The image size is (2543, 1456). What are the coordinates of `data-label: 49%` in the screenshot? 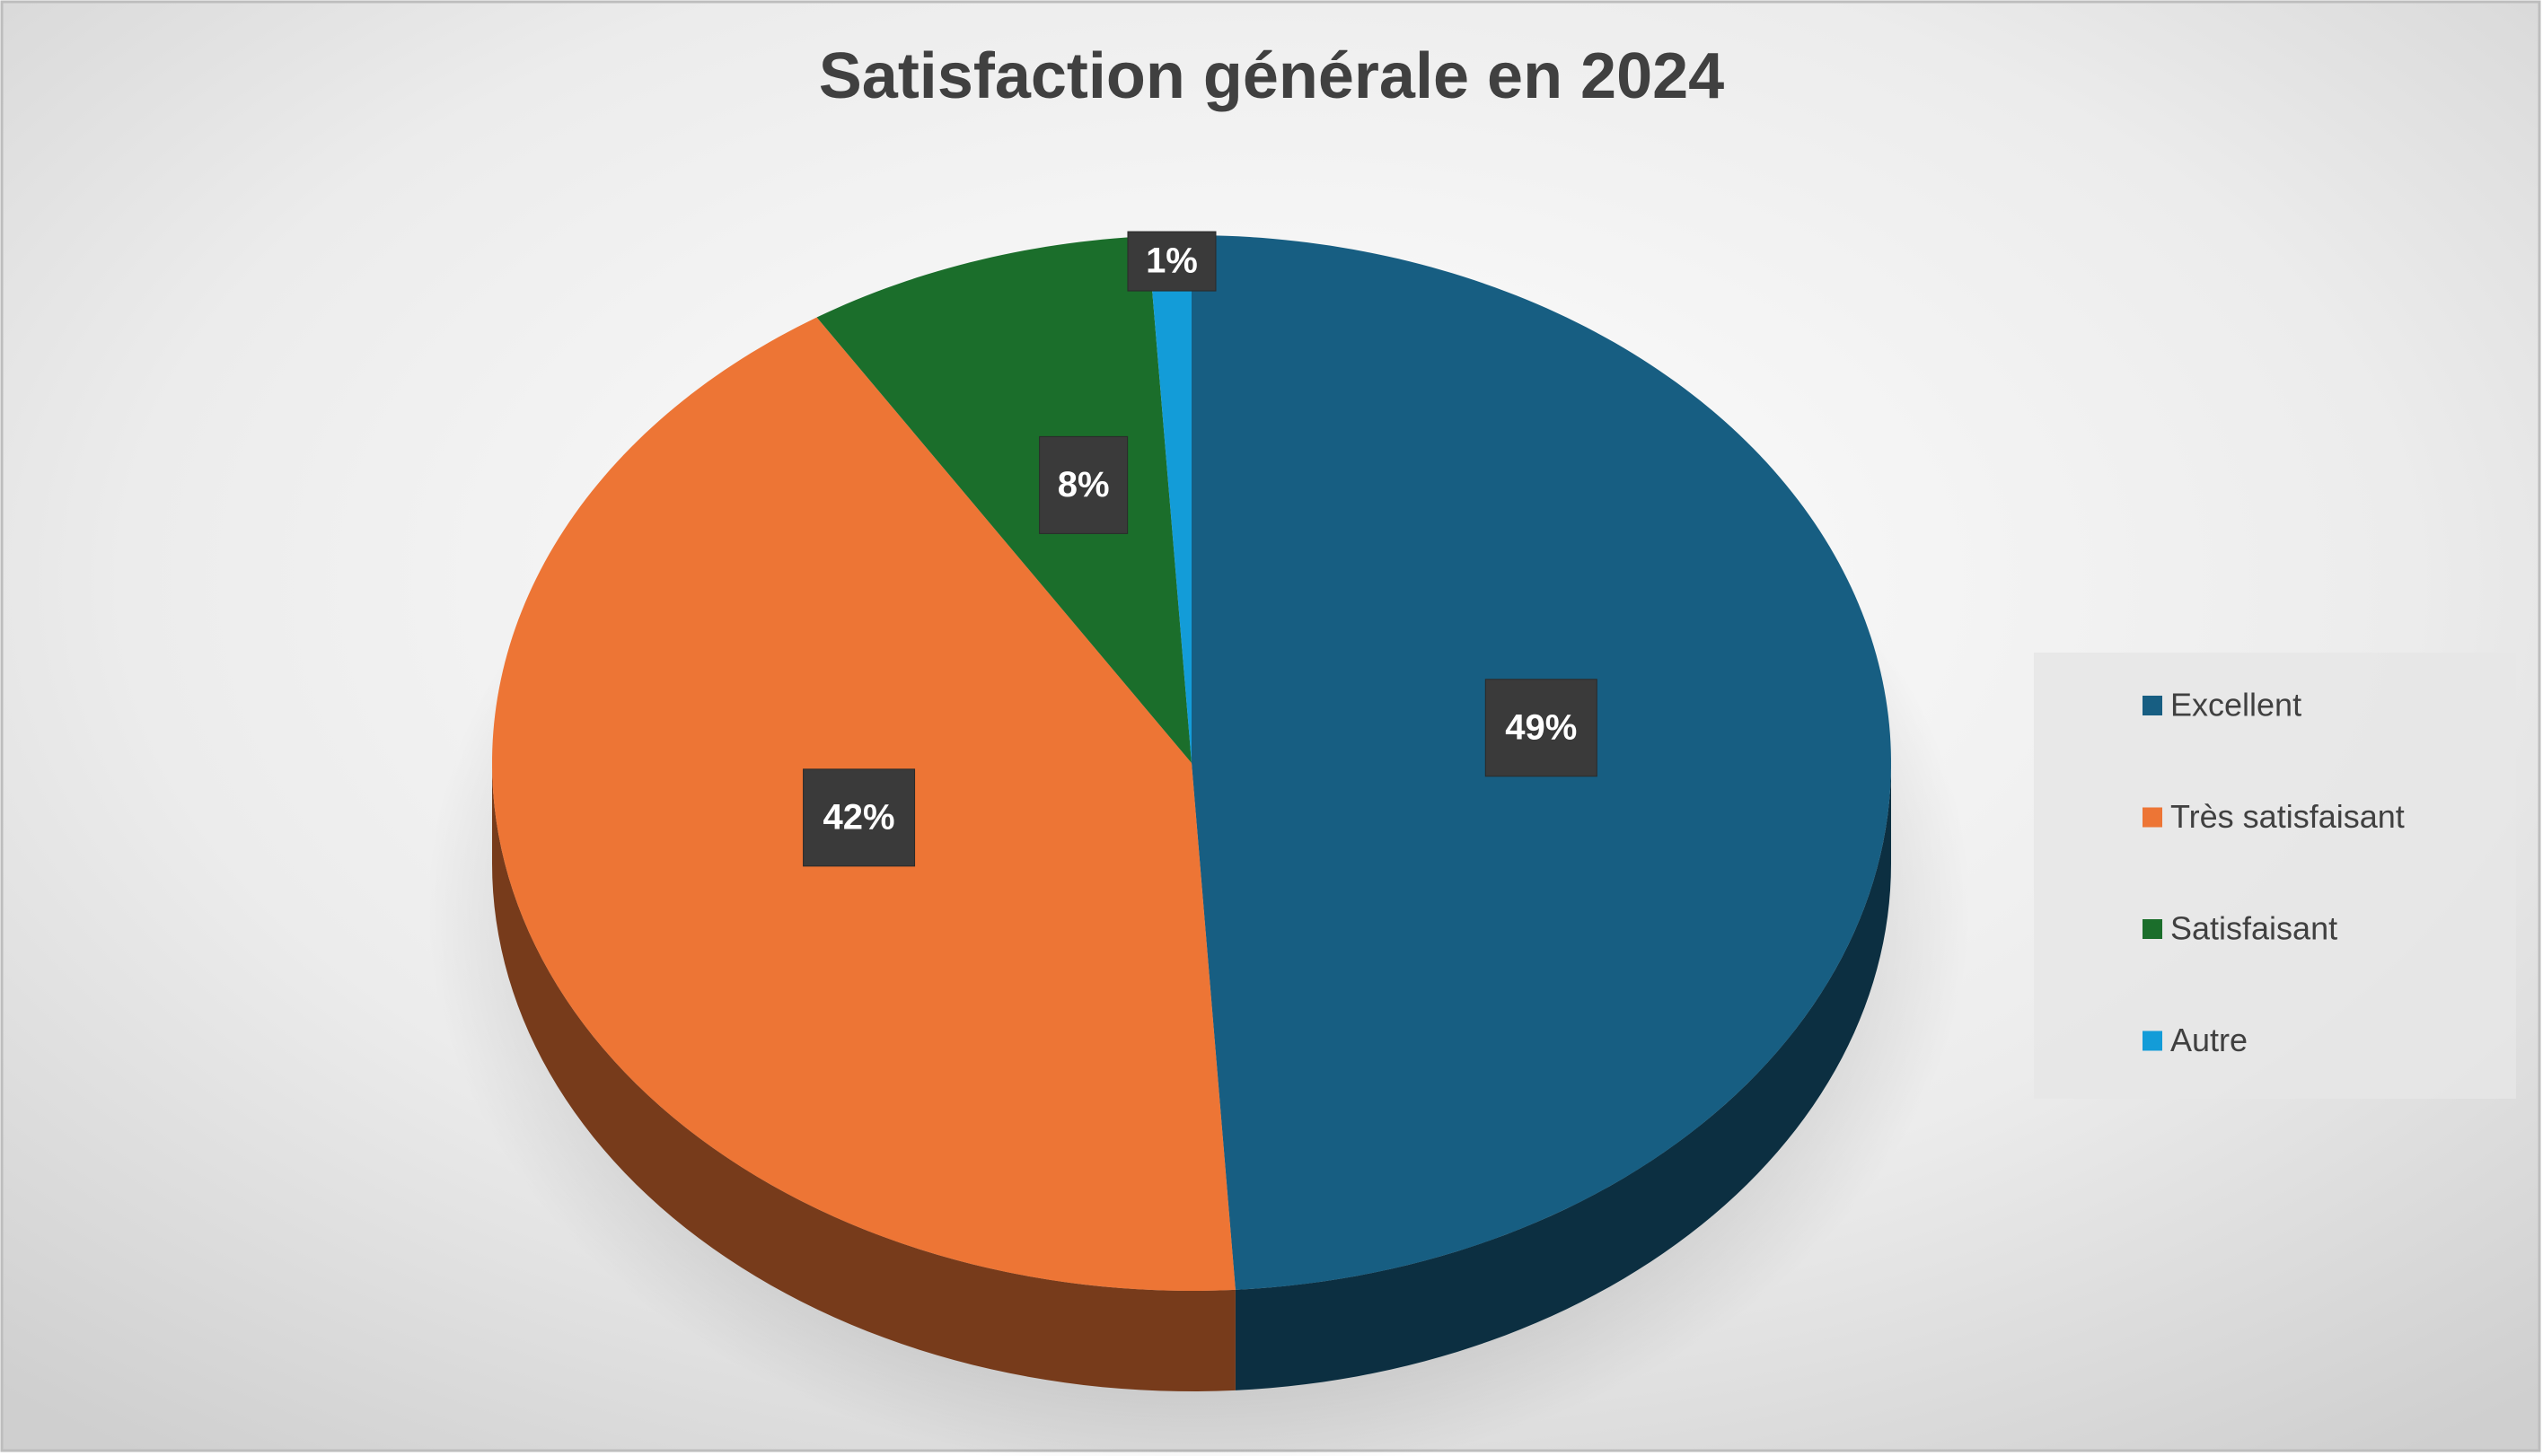 It's located at (1541, 727).